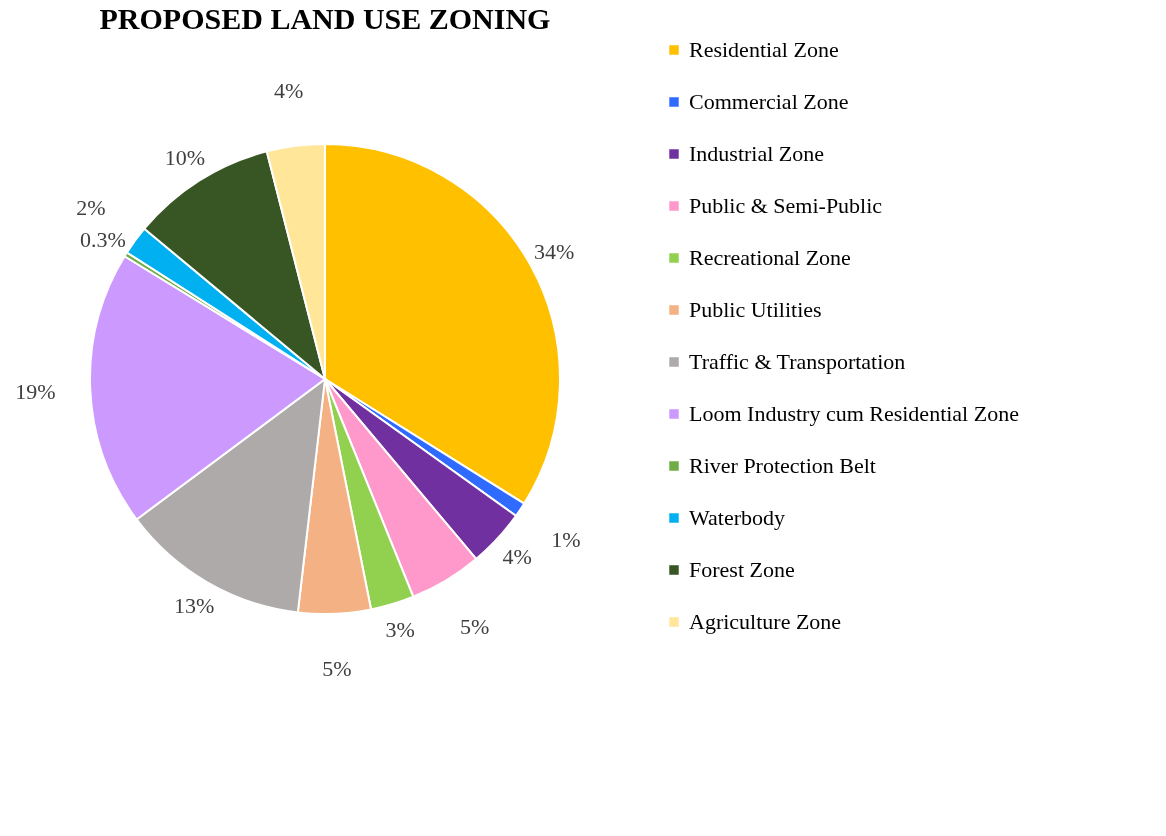 Image resolution: width=1166 pixels, height=836 pixels. I want to click on data-label: 19%, so click(35, 392).